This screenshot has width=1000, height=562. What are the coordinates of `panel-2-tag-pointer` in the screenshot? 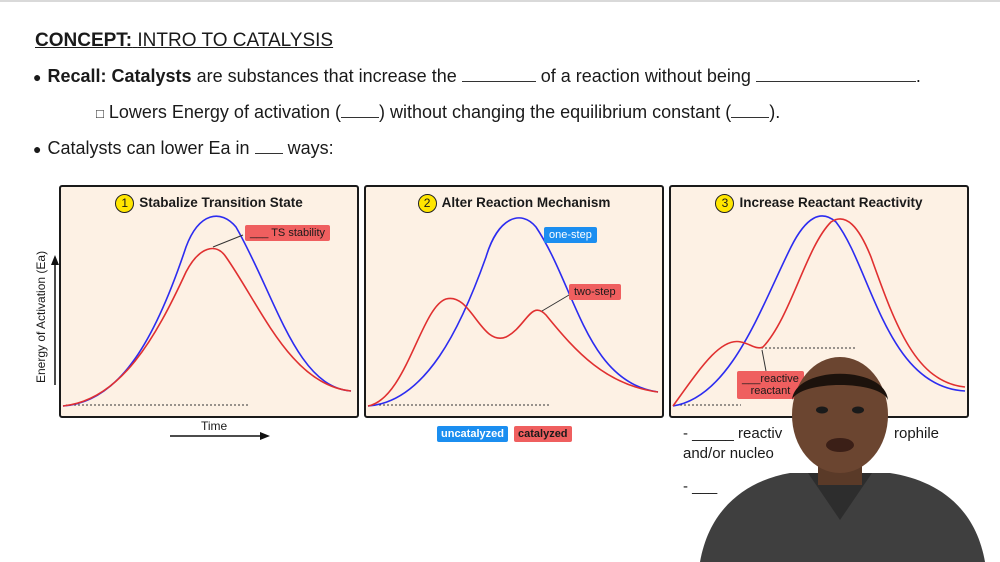 It's located at (555, 303).